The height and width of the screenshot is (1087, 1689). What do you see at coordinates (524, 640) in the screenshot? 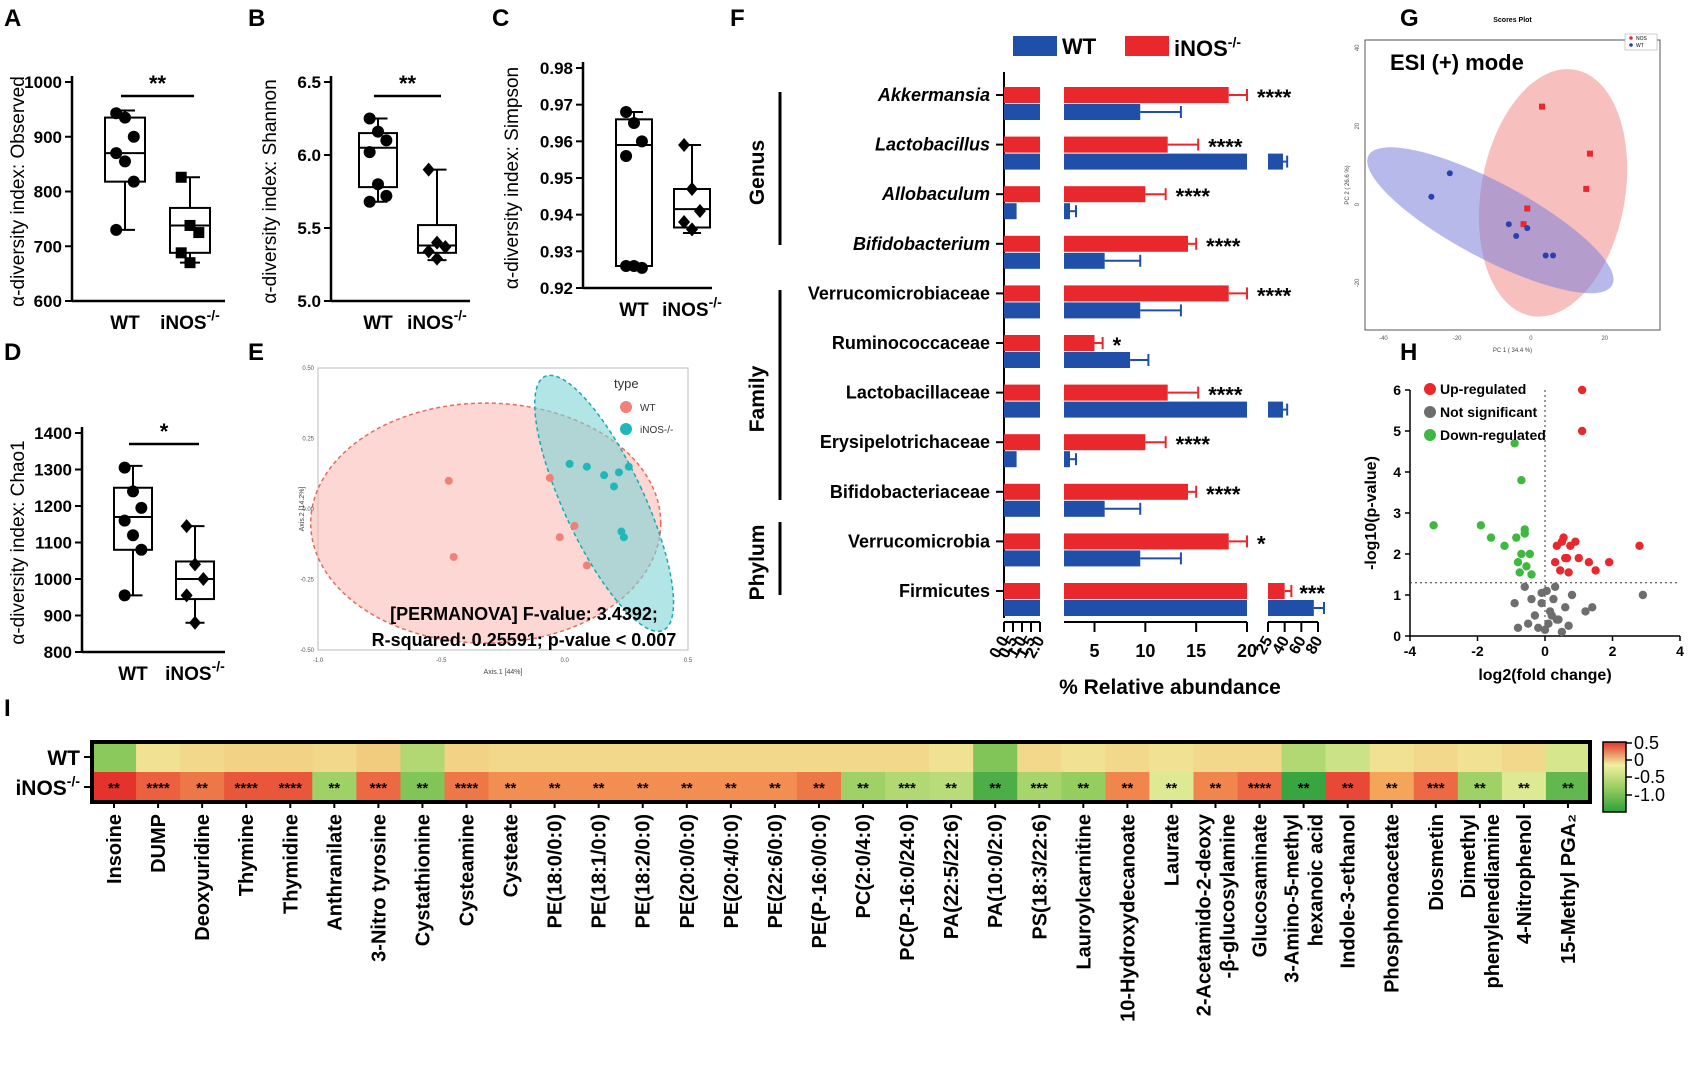
I see `permanova-annotation: R-squared: 0.25591; p-value < 0.007` at bounding box center [524, 640].